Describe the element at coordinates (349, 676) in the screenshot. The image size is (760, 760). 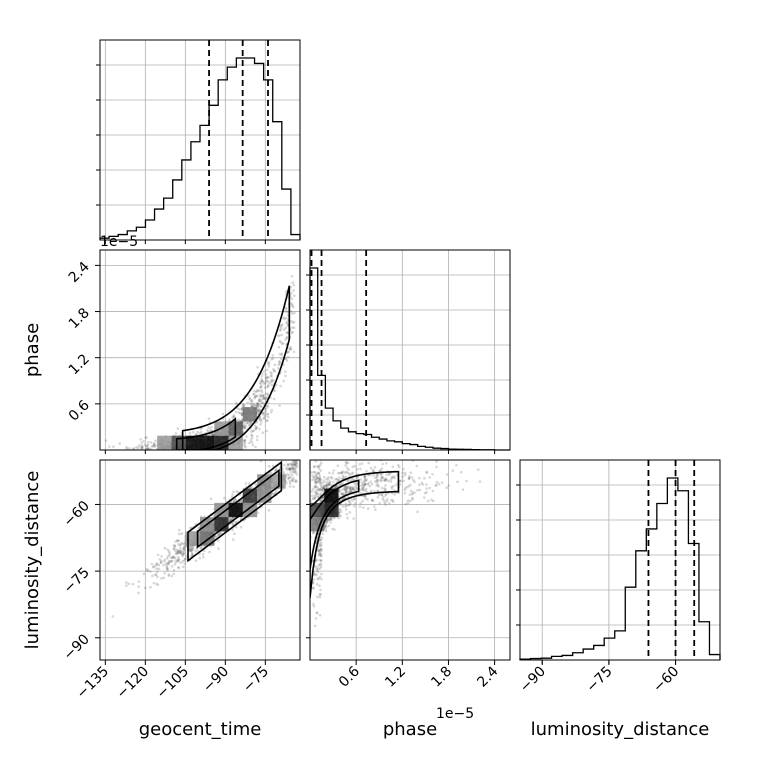
I see `x-tick-label-phase: 0.6` at that location.